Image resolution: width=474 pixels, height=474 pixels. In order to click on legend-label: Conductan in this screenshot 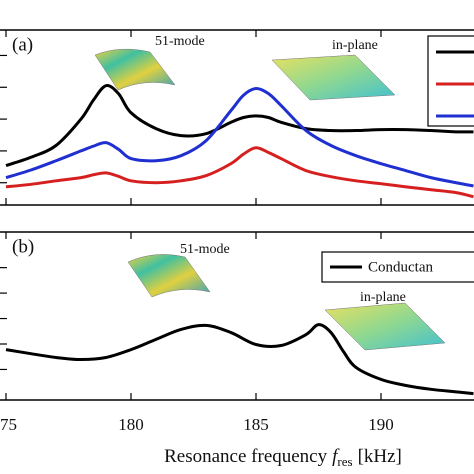, I will do `click(400, 267)`.